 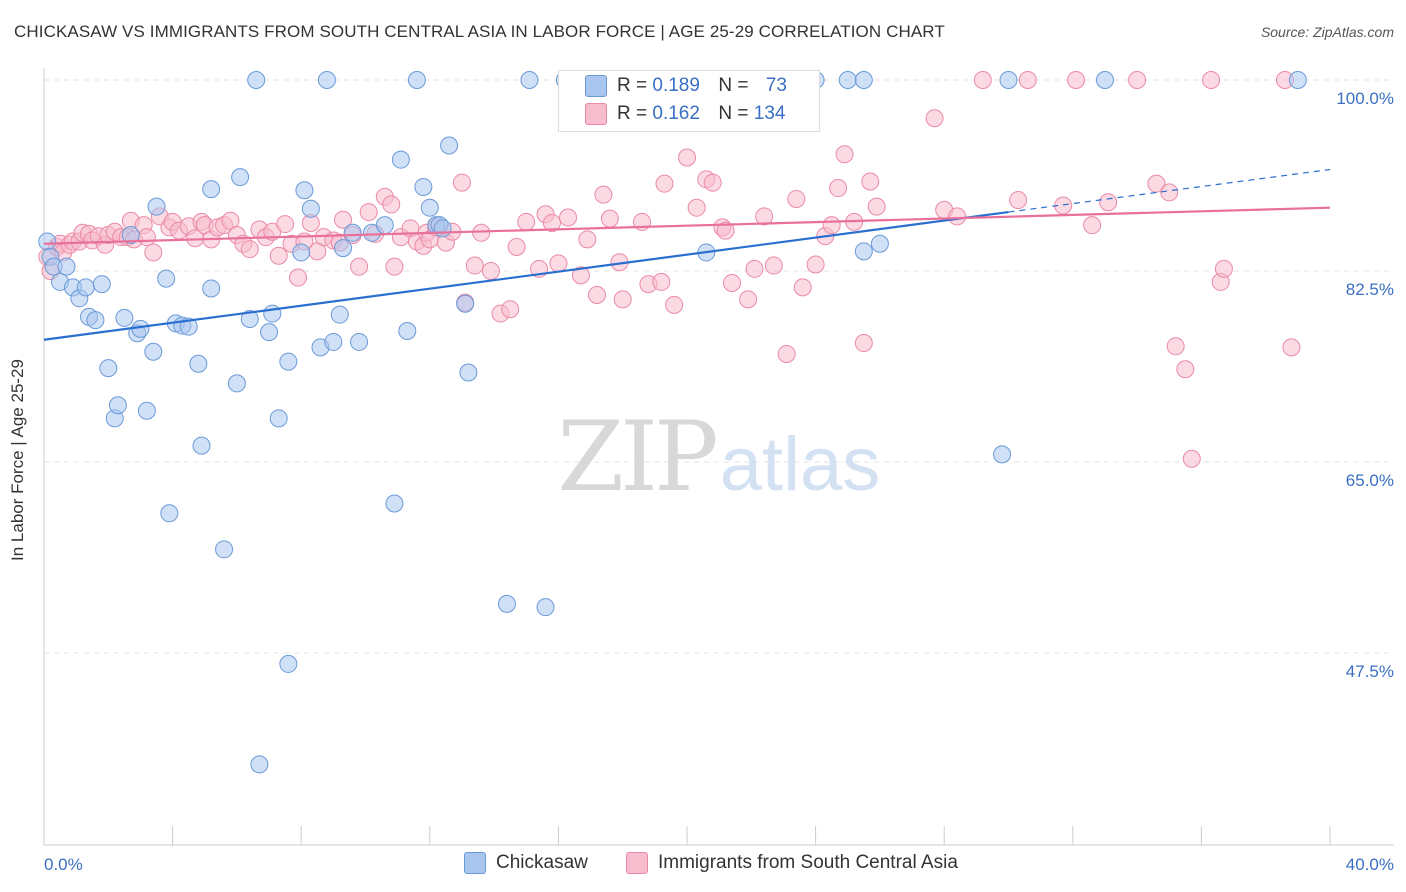 I want to click on legend-row-chickasaw: R = 0.189 N = 73, so click(x=686, y=86).